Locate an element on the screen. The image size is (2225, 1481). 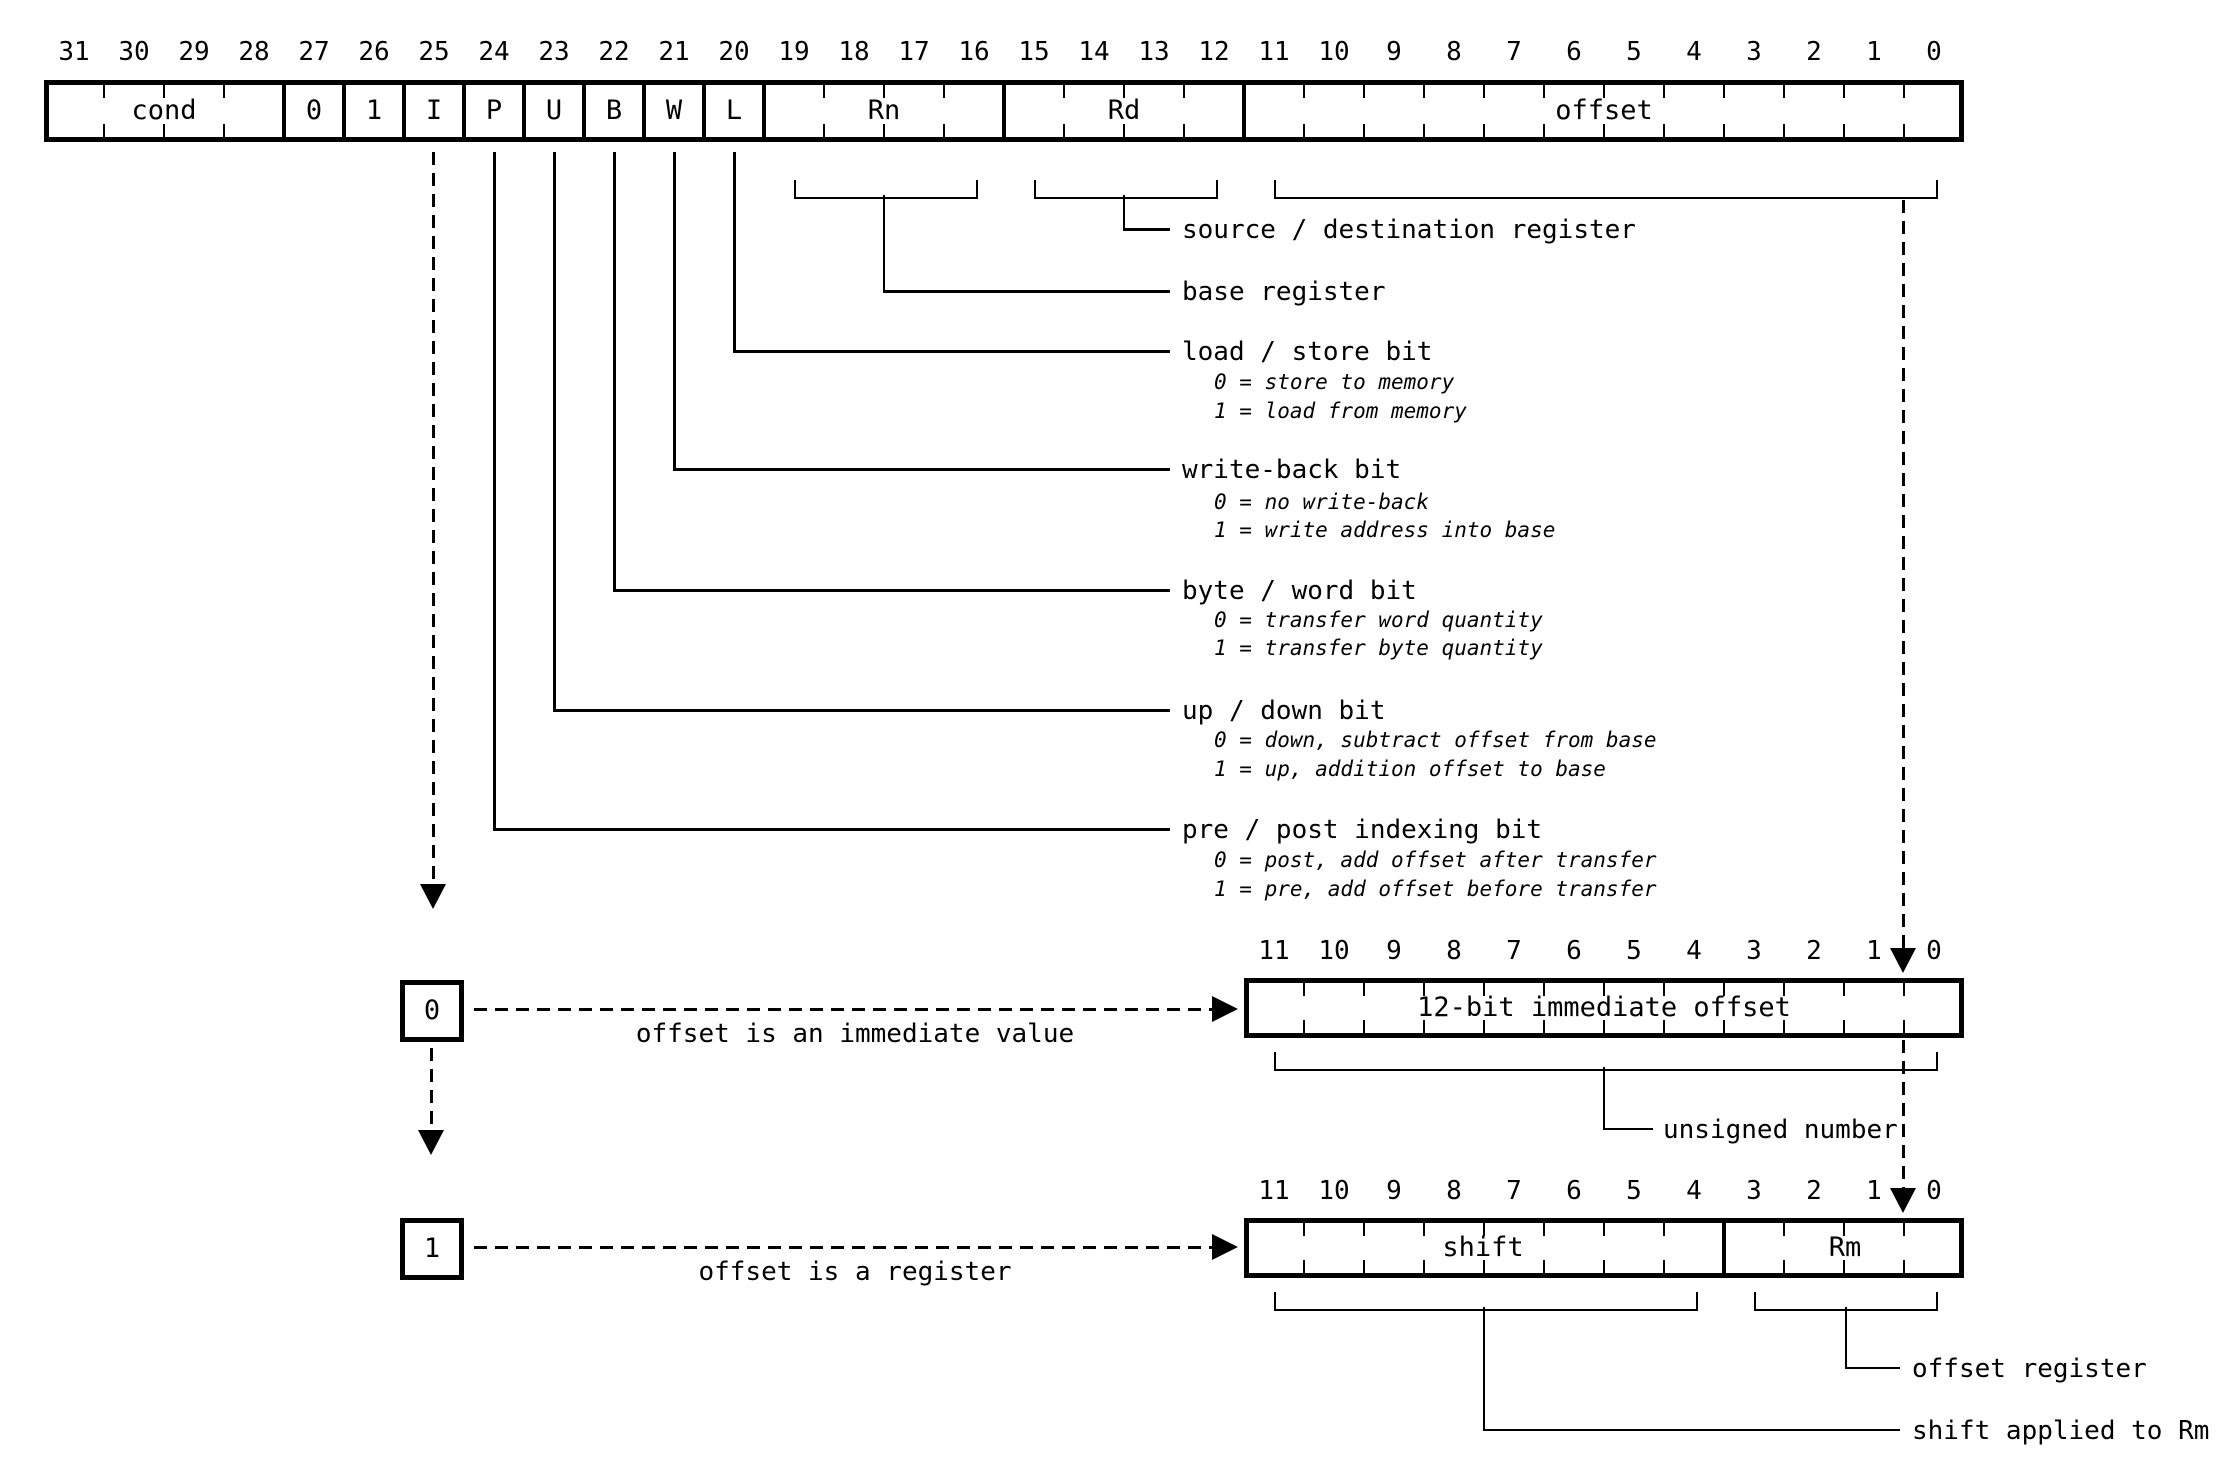
write-back-opt1: 1 = write address into base is located at coordinates (1385, 530).